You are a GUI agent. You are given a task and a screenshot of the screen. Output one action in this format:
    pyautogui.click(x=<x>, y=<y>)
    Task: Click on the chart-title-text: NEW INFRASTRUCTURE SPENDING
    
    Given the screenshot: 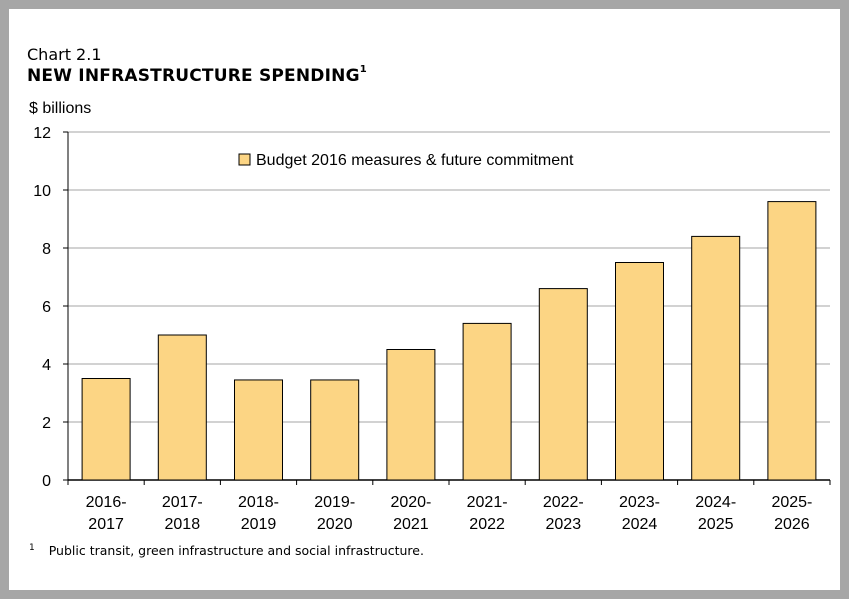 What is the action you would take?
    pyautogui.click(x=193, y=76)
    